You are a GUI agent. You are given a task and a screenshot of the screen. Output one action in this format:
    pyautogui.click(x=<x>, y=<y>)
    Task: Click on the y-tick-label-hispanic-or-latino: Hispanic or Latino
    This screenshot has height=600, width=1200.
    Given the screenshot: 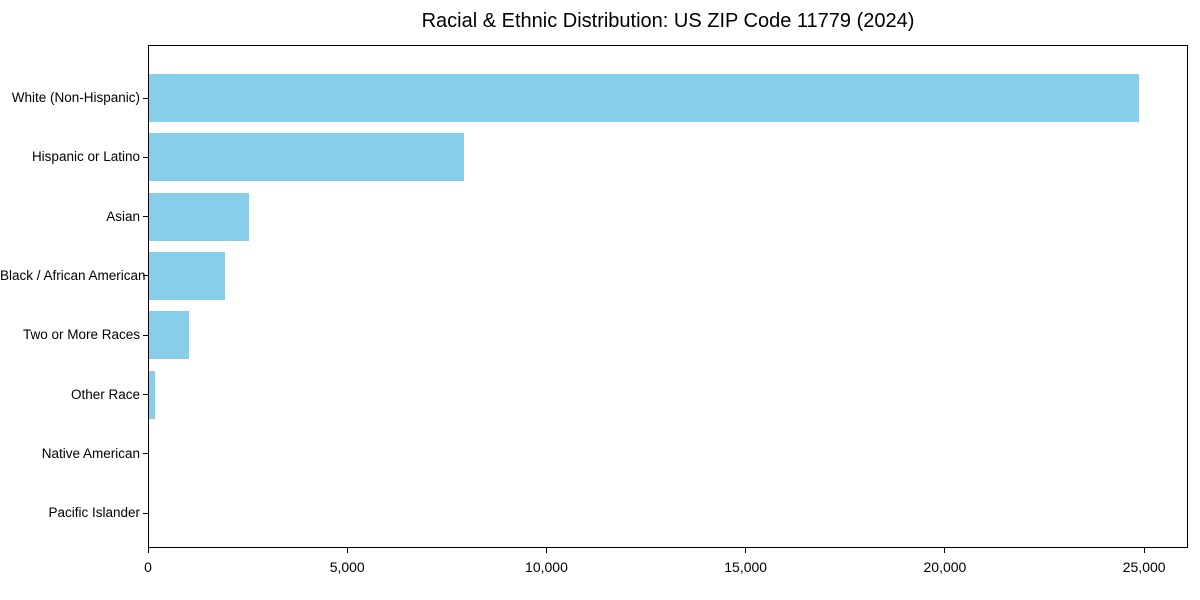 What is the action you would take?
    pyautogui.click(x=85, y=157)
    